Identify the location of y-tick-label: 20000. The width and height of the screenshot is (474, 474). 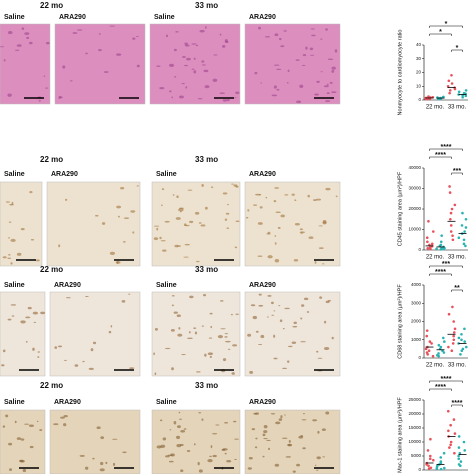
(414, 413).